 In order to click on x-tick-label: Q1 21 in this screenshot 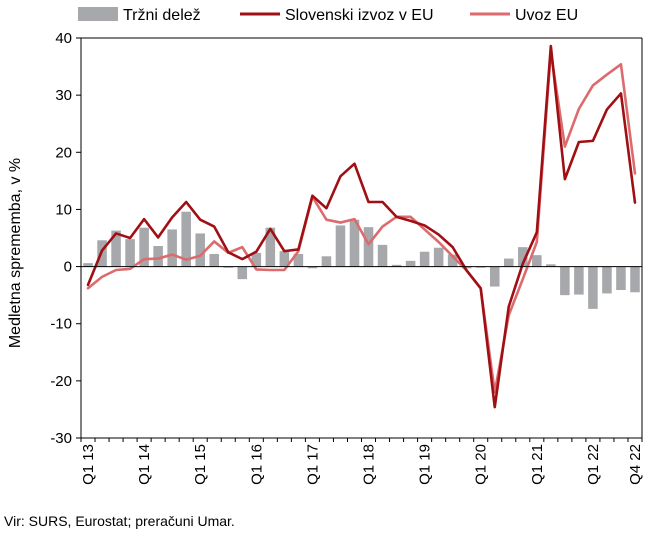, I will do `click(537, 464)`.